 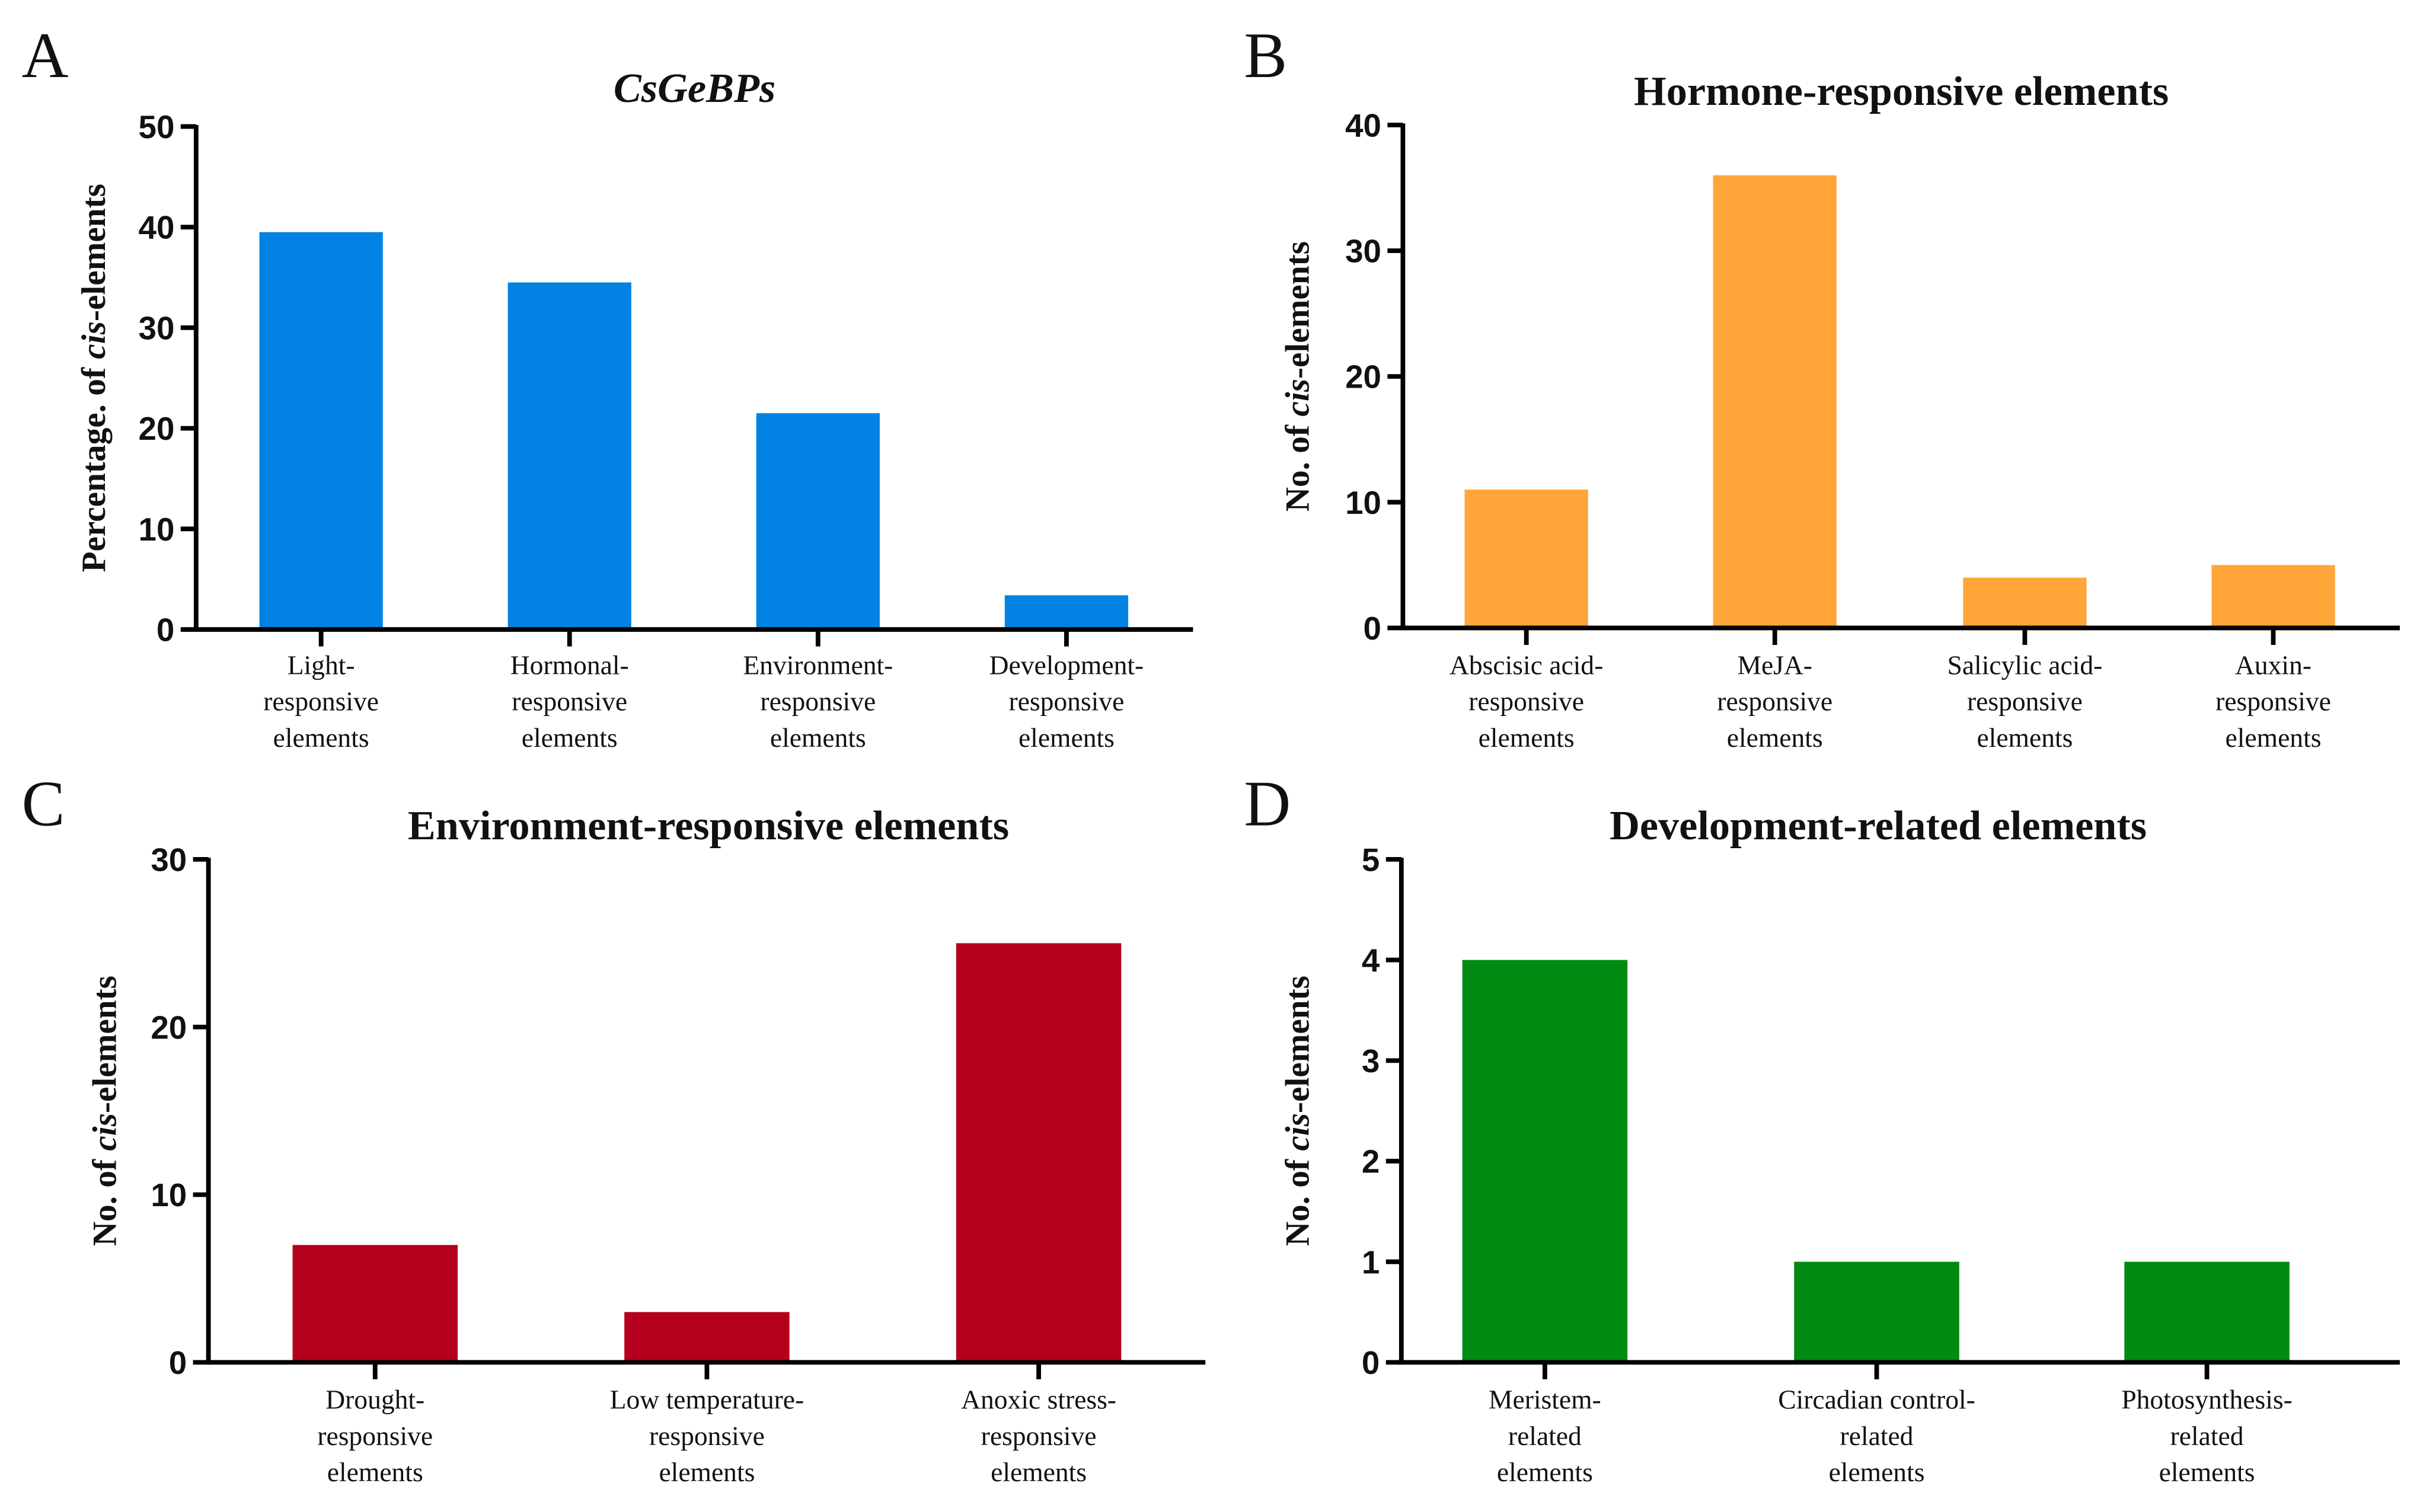 I want to click on panel-letter: C, so click(x=43, y=804).